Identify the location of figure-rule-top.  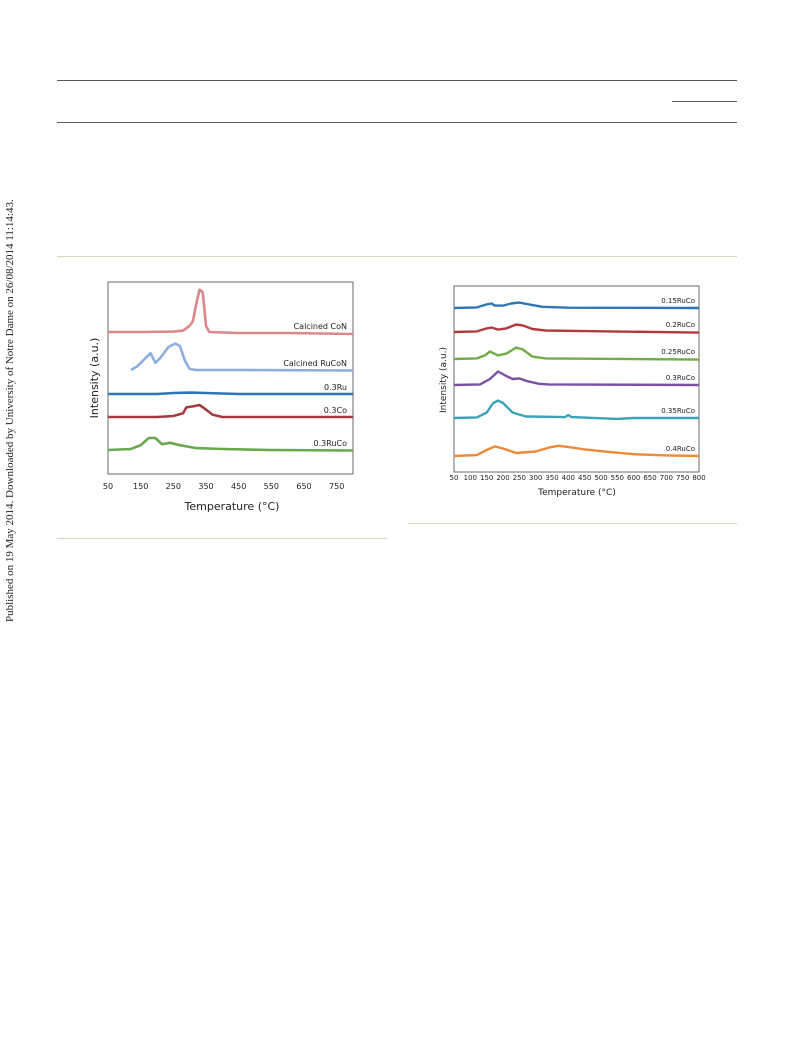
(397, 256).